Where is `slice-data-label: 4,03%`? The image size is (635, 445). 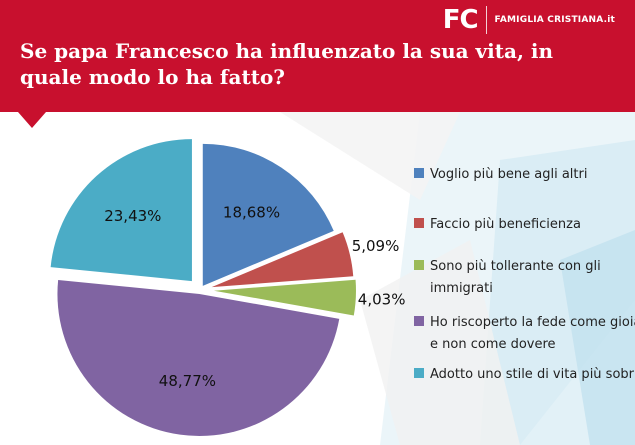 slice-data-label: 4,03% is located at coordinates (382, 299).